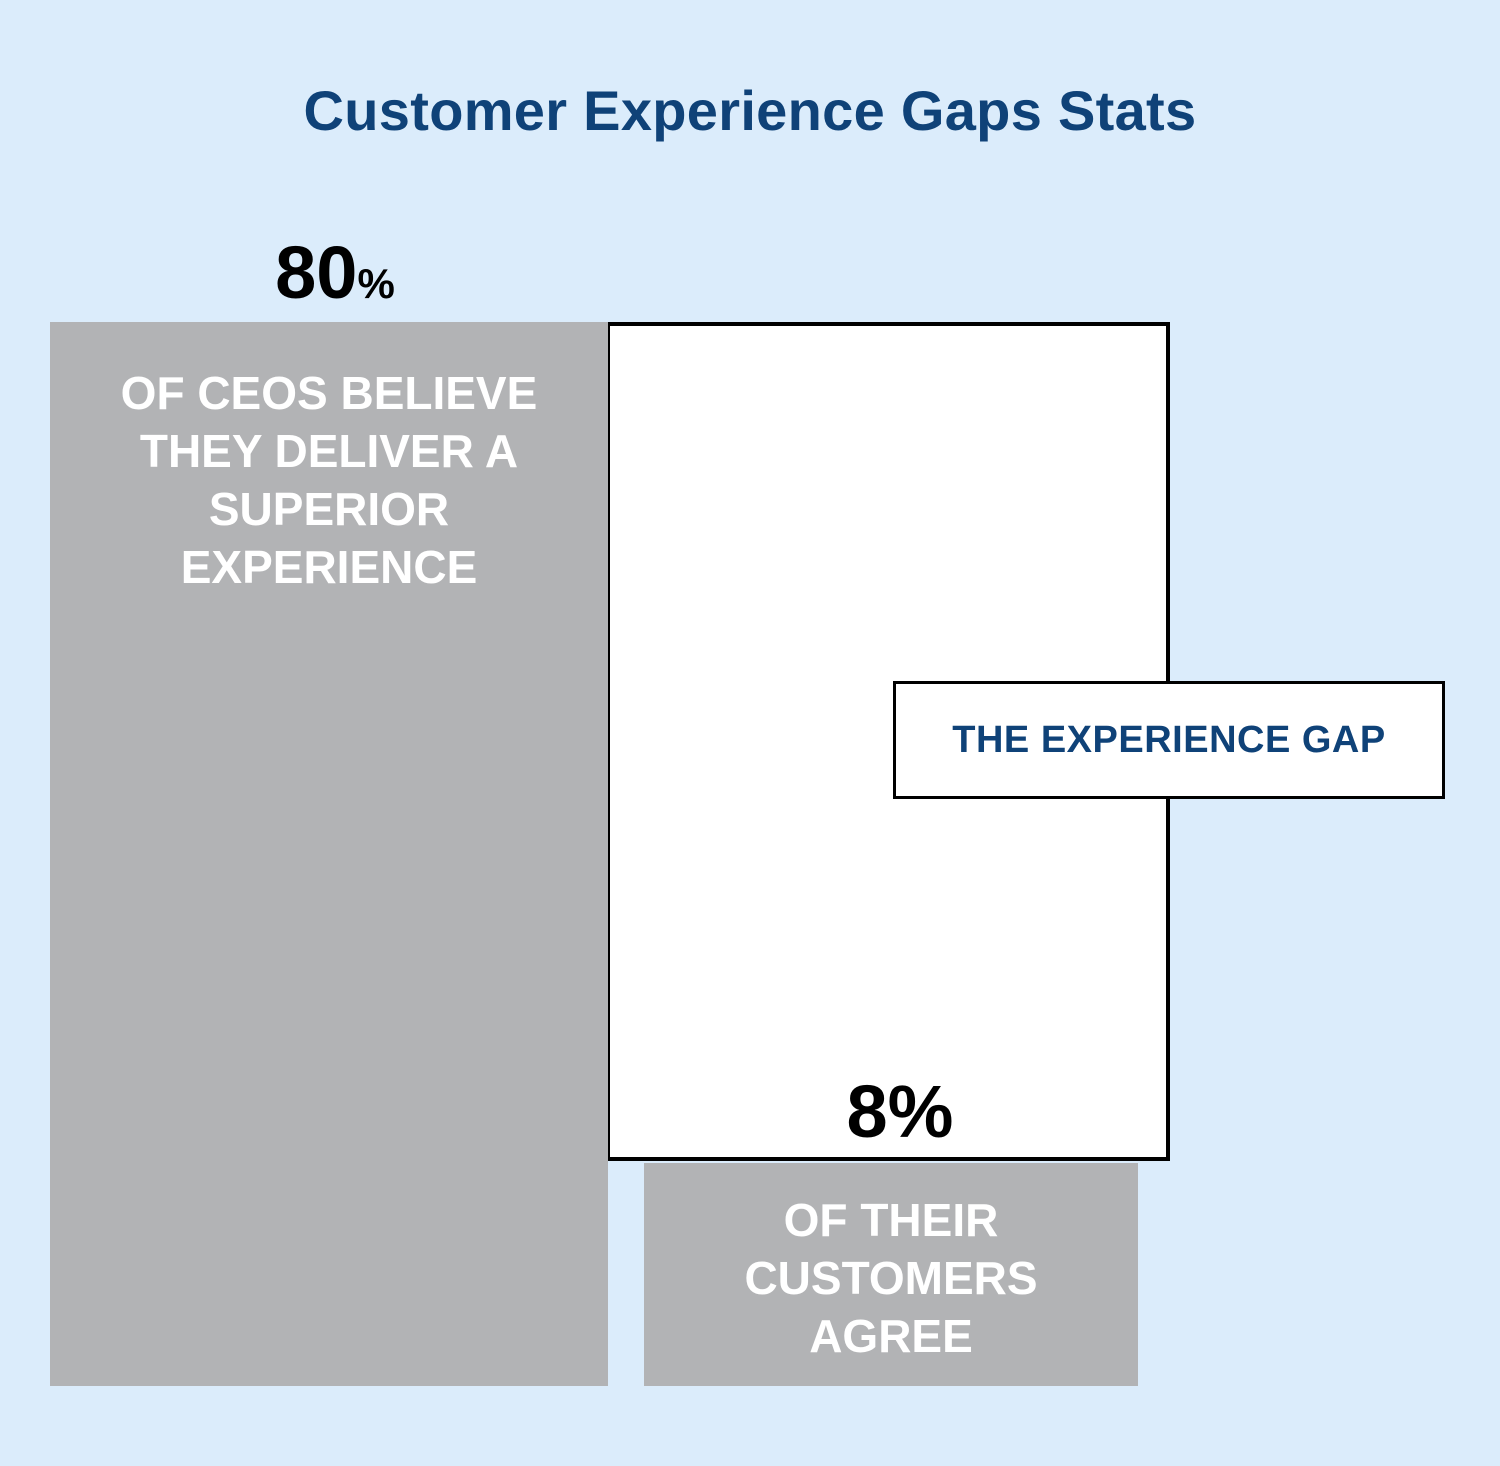 The height and width of the screenshot is (1466, 1500). I want to click on value-label-customers: 8%, so click(900, 1111).